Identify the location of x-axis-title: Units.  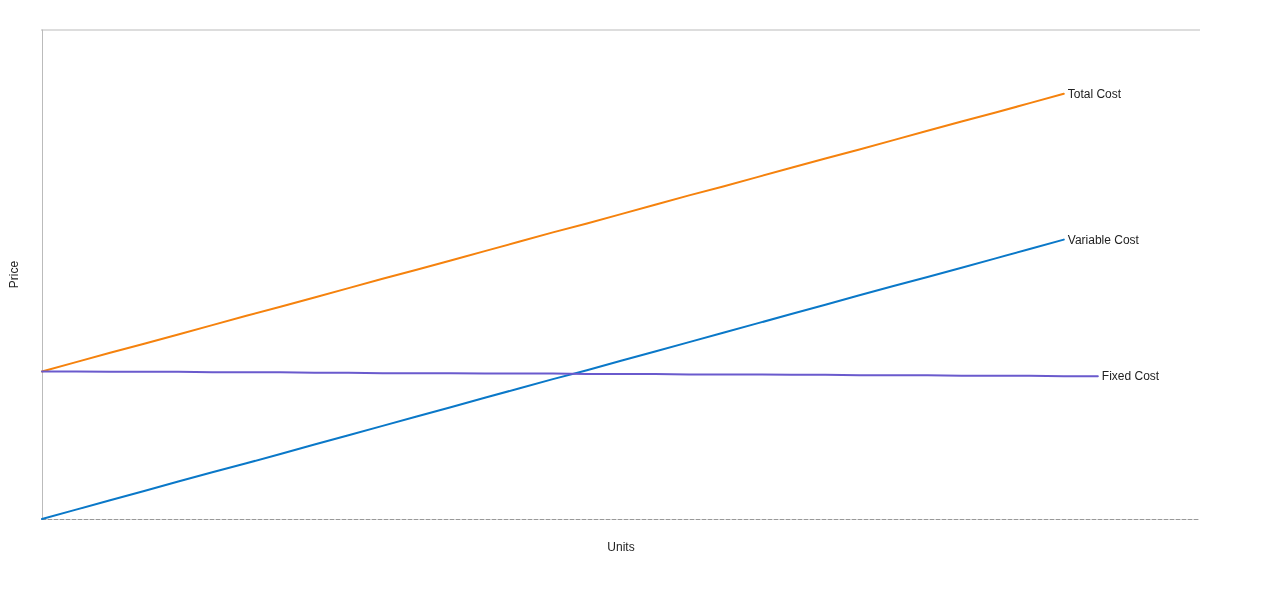
(621, 547).